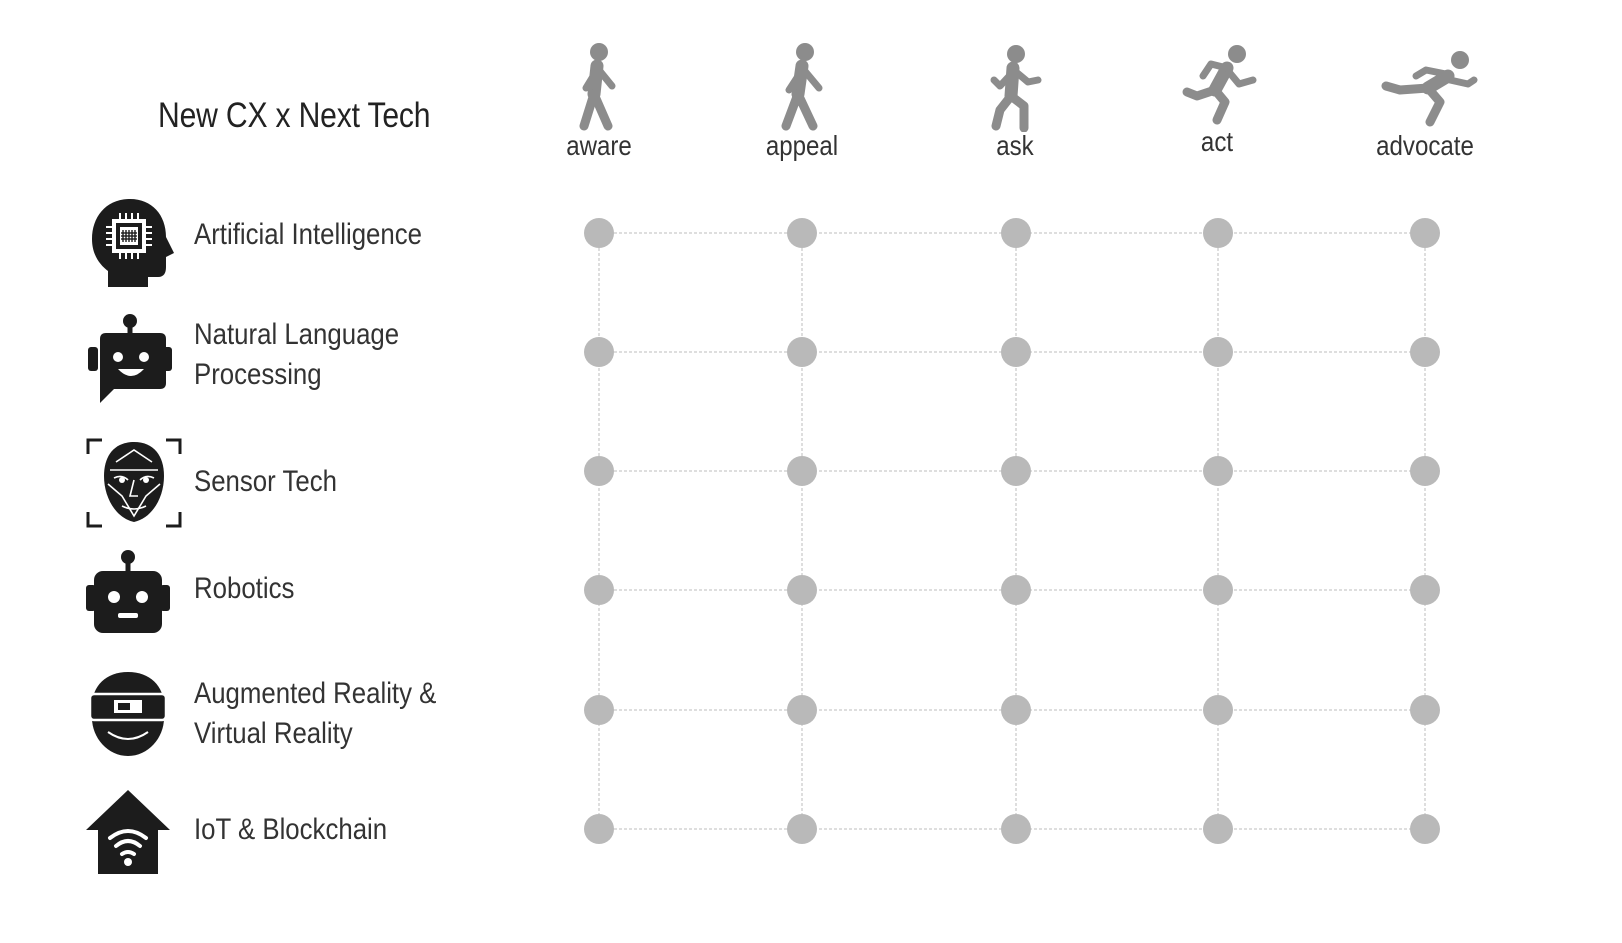 This screenshot has height=943, width=1622. Describe the element at coordinates (1015, 145) in the screenshot. I see `stage-label: ask` at that location.